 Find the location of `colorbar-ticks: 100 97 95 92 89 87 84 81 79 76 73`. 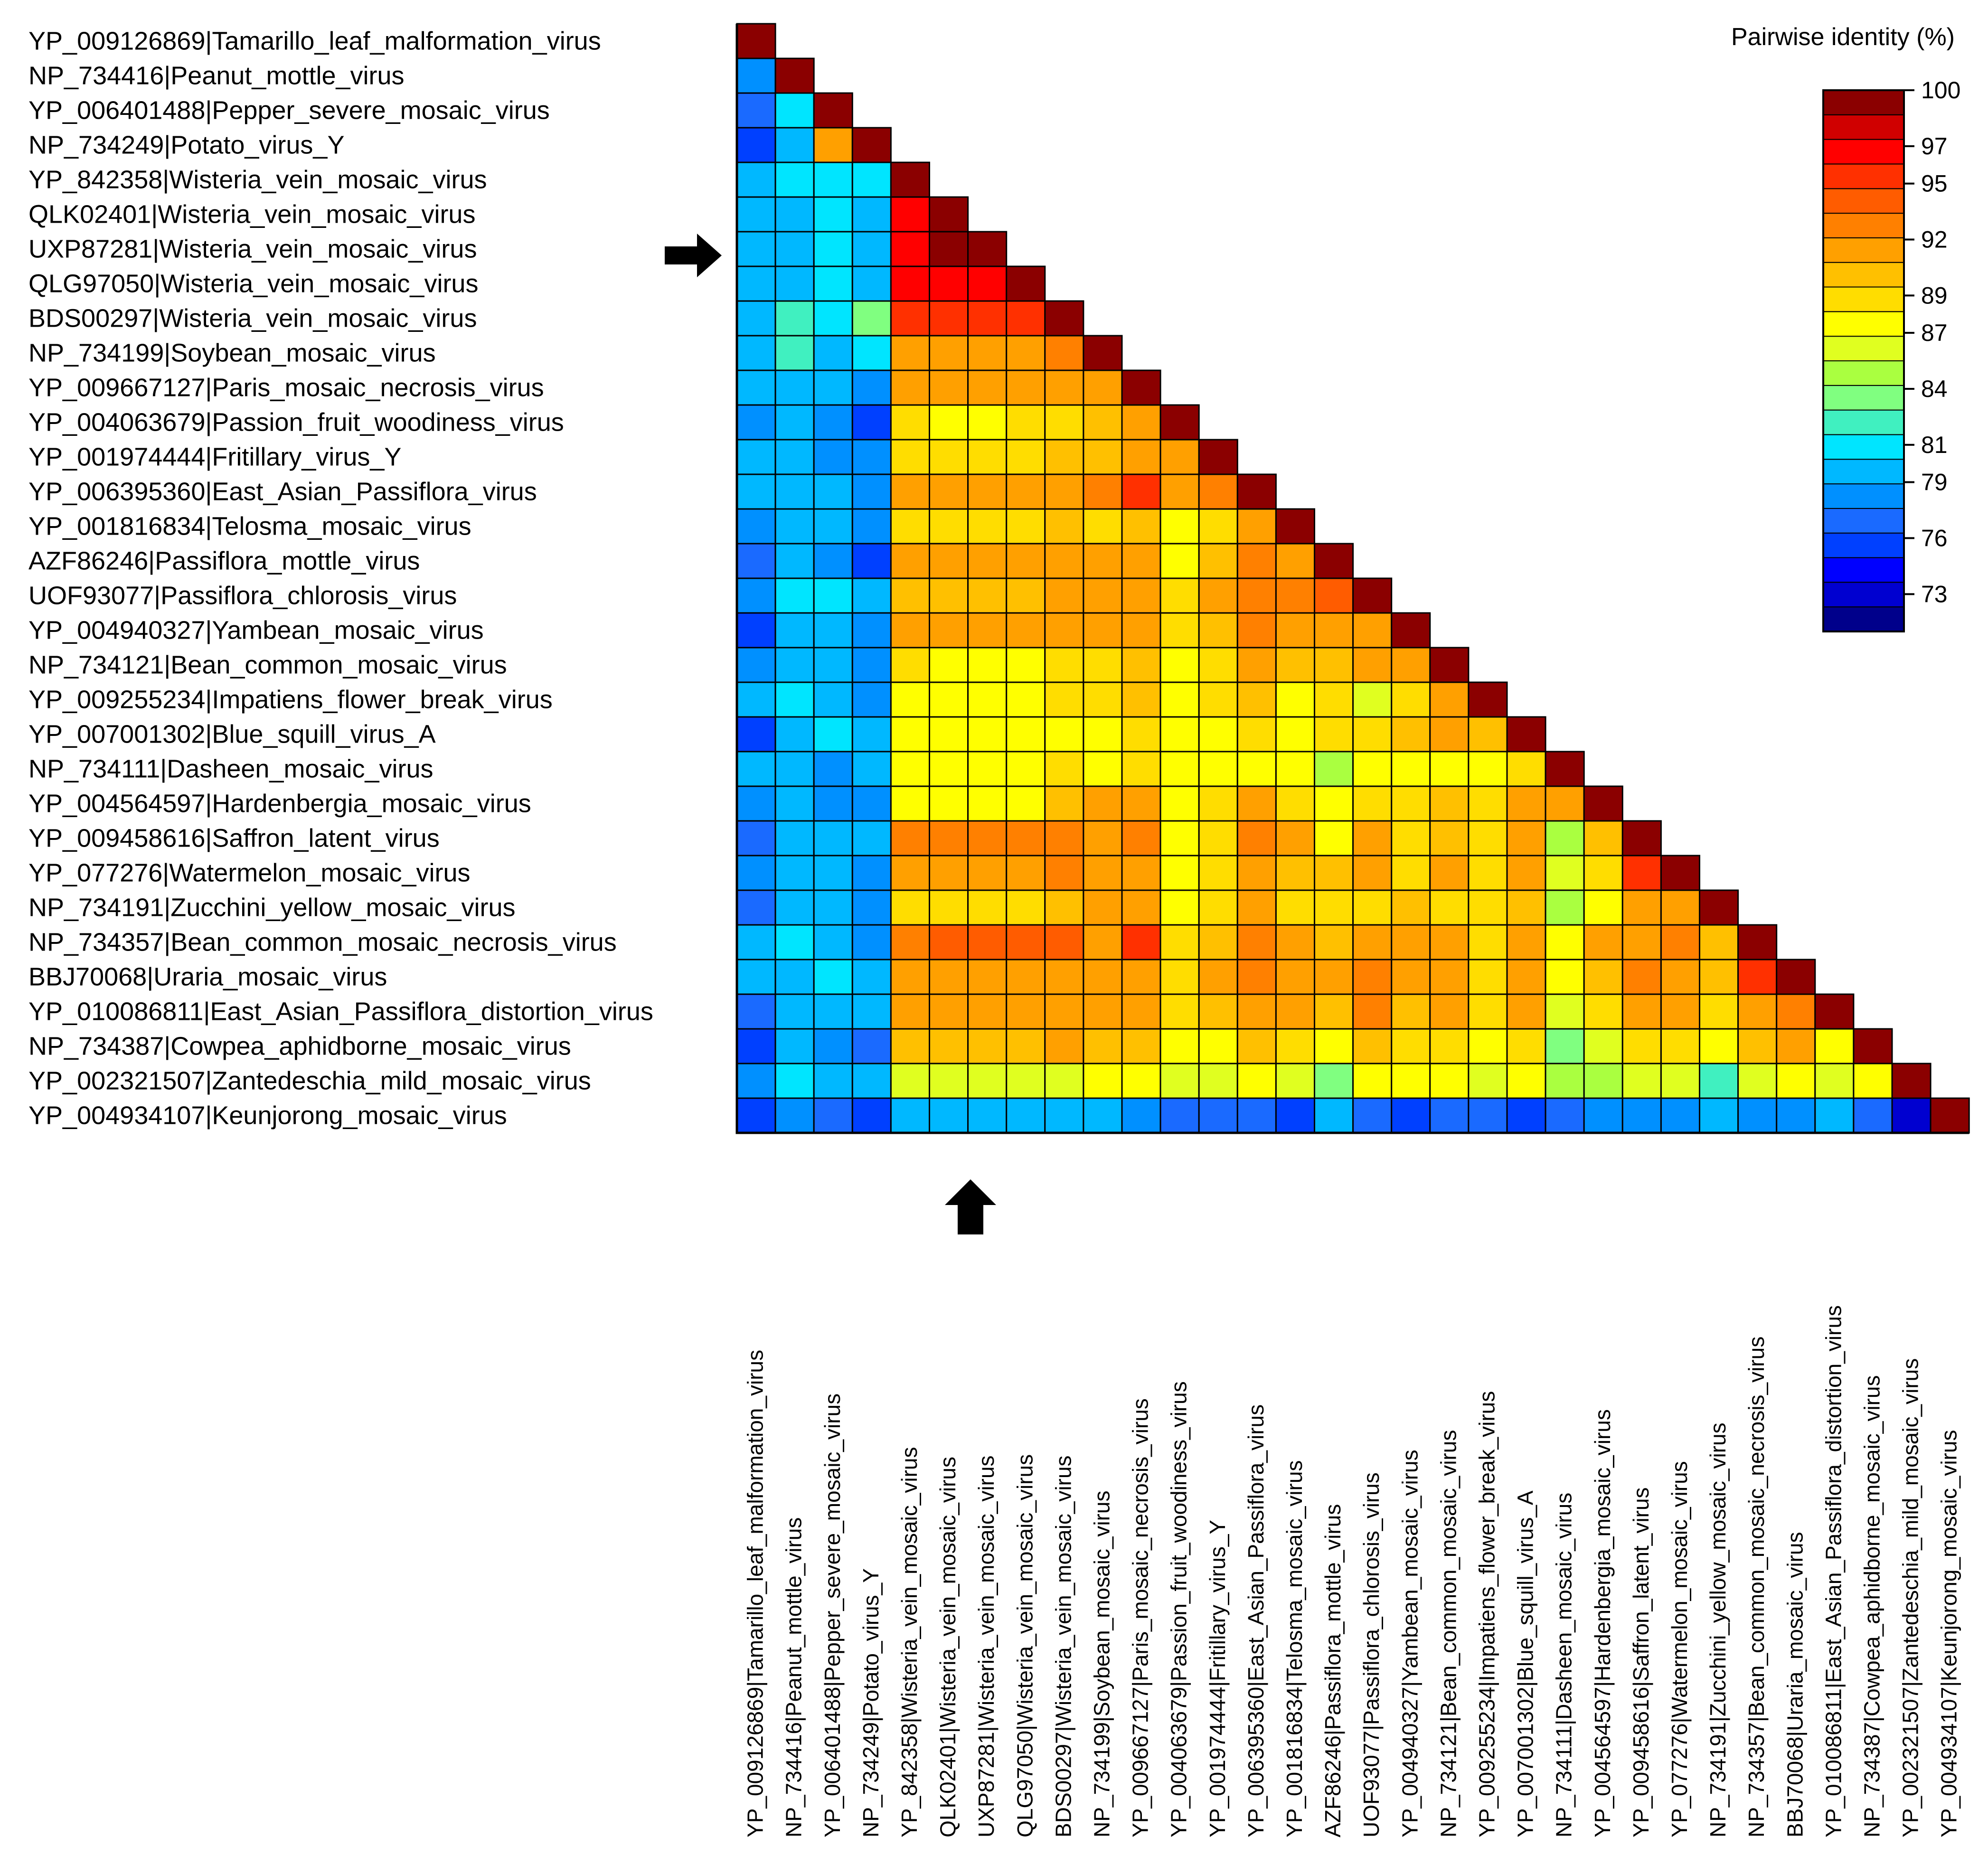

colorbar-ticks: 100 97 95 92 89 87 84 81 79 76 73 is located at coordinates (1932, 342).